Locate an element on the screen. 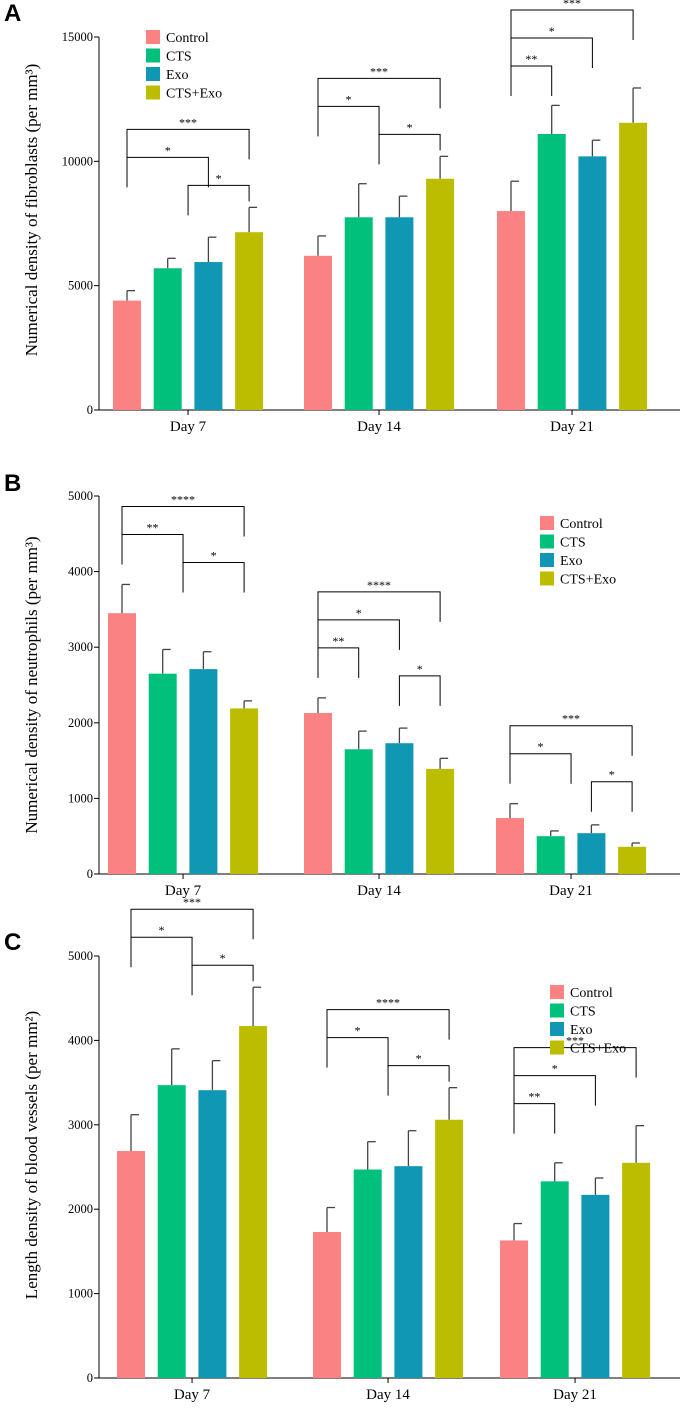 This screenshot has height=1409, width=688. panel-c-category-label: Day 7 is located at coordinates (192, 1395).